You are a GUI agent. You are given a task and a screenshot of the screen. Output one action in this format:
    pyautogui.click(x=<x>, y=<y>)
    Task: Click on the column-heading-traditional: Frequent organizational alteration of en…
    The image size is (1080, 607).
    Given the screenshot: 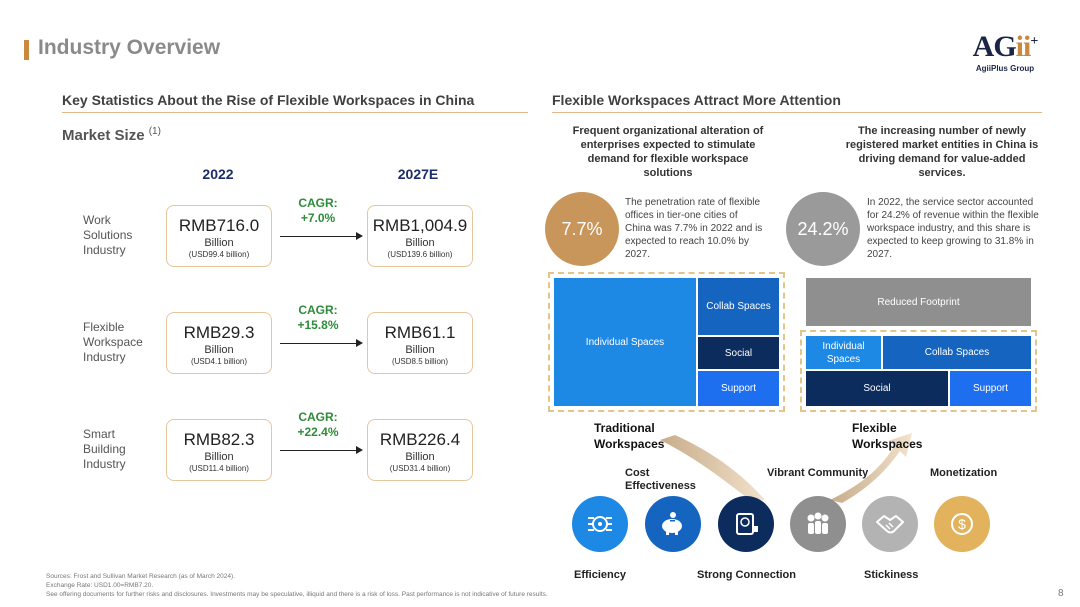 What is the action you would take?
    pyautogui.click(x=668, y=152)
    